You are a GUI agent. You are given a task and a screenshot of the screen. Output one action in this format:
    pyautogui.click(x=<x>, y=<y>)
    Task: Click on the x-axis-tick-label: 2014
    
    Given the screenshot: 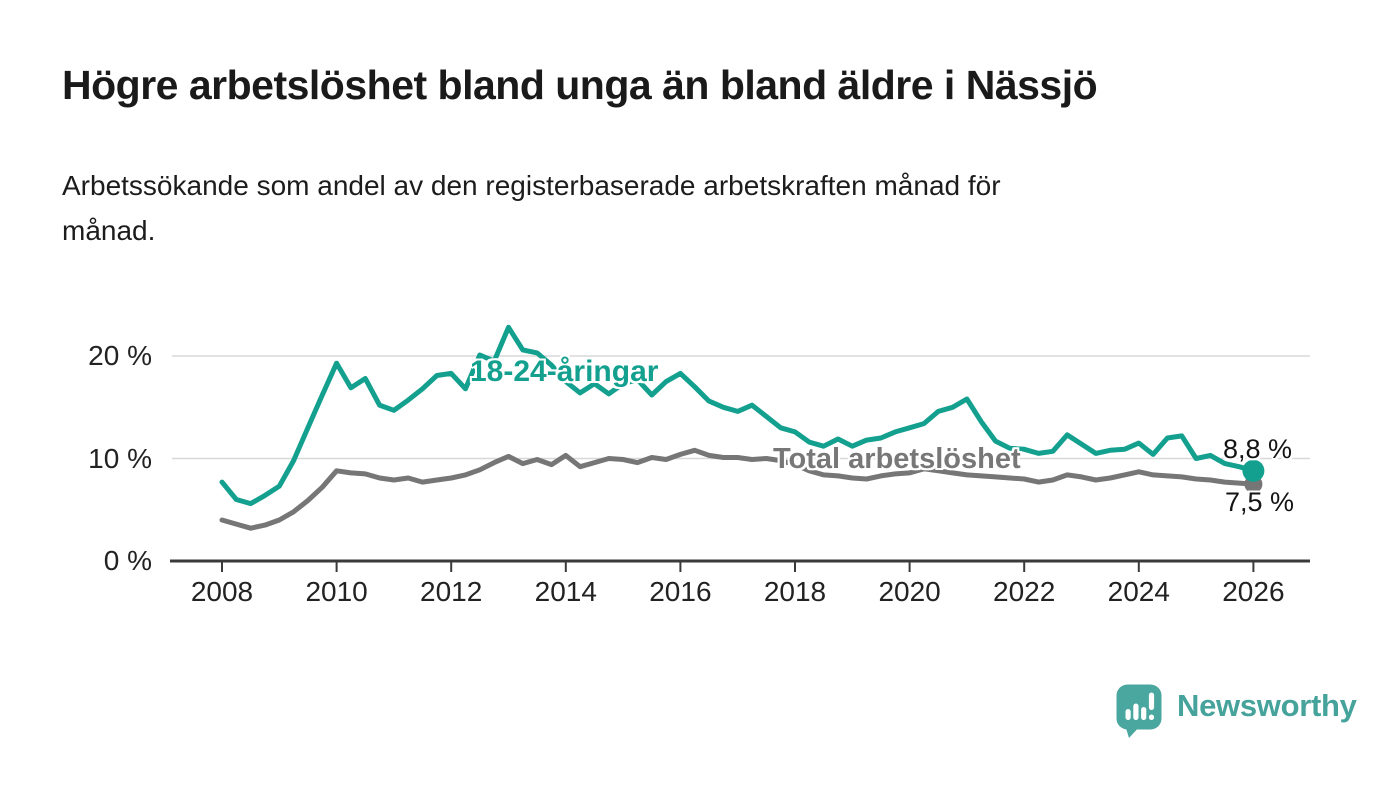 What is the action you would take?
    pyautogui.click(x=565, y=591)
    